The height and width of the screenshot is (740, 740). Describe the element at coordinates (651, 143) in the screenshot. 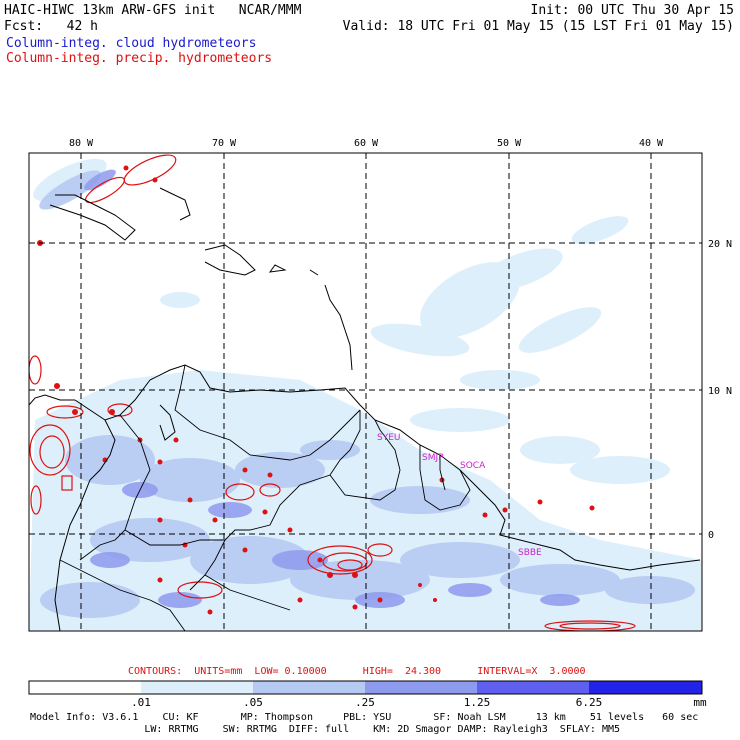

I see `lon-label: 40 W` at that location.